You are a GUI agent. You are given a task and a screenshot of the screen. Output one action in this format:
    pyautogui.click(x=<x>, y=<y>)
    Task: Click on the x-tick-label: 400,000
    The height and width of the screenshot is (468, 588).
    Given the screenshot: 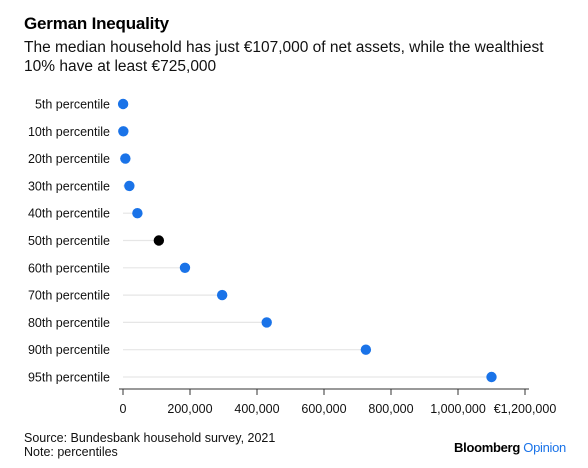 What is the action you would take?
    pyautogui.click(x=256, y=409)
    